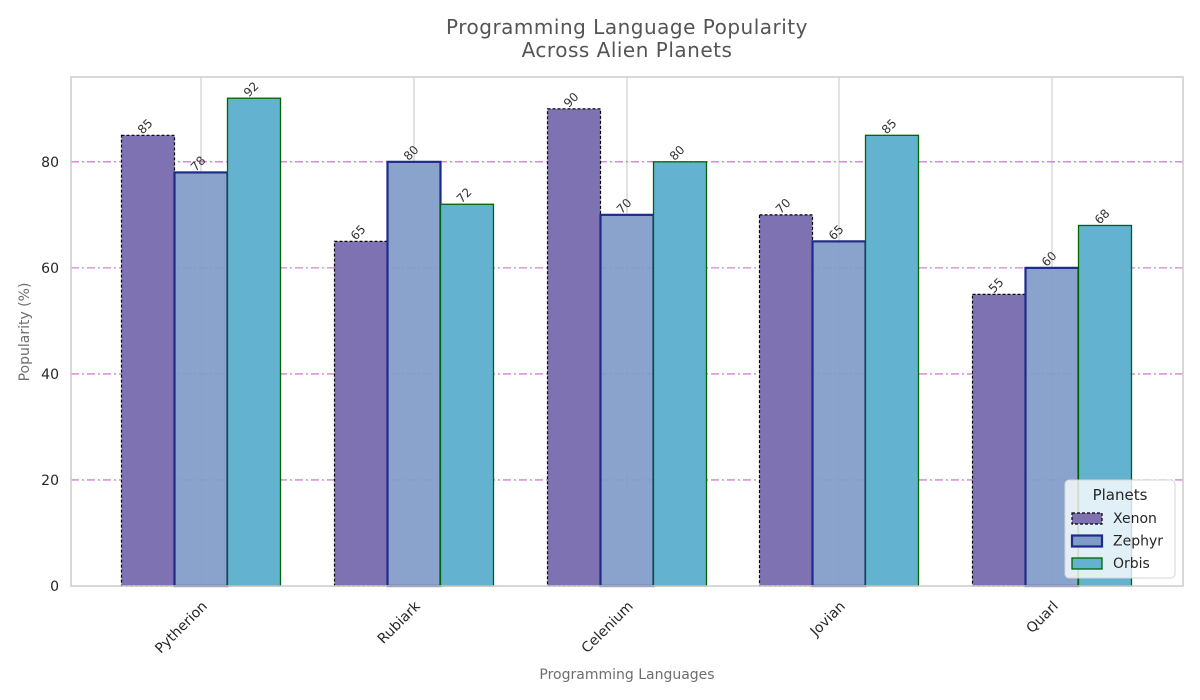 Image resolution: width=1200 pixels, height=700 pixels. I want to click on bar-zephyr-jovian, so click(839, 414).